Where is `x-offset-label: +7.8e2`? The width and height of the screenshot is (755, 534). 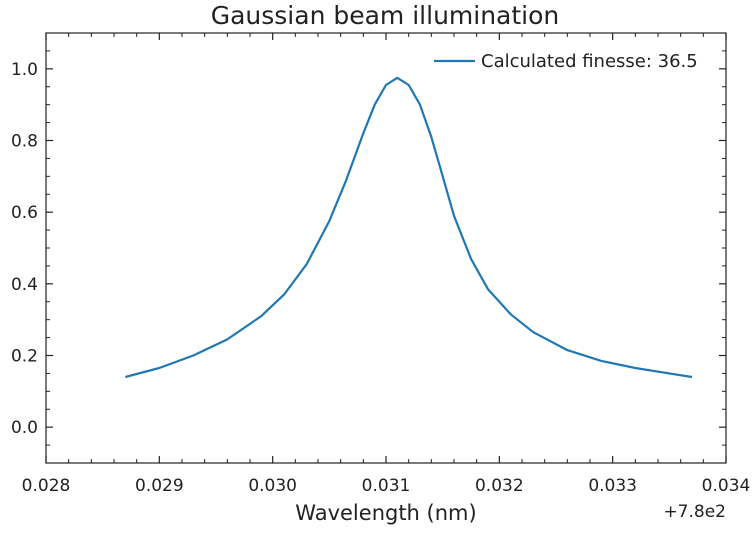
x-offset-label: +7.8e2 is located at coordinates (694, 512).